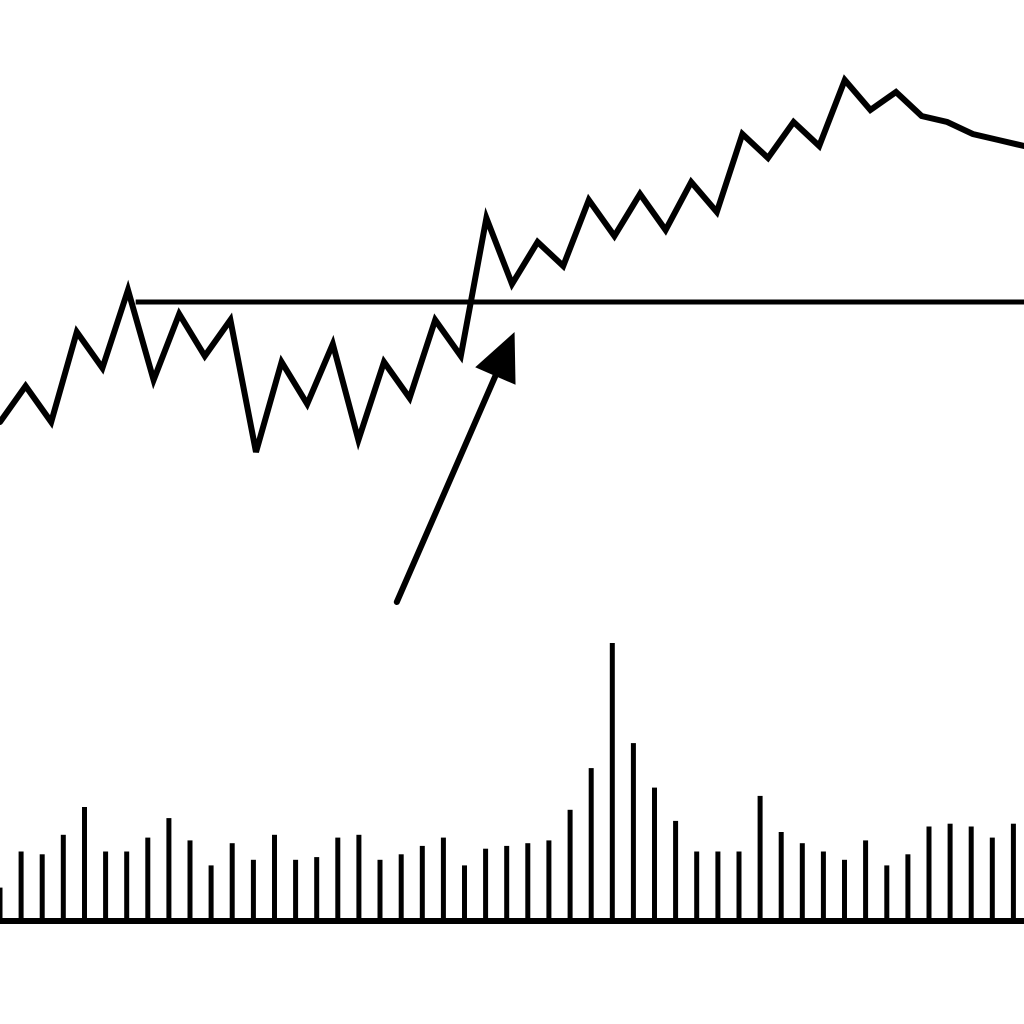 Image resolution: width=1024 pixels, height=1024 pixels. I want to click on arrow-head, so click(495, 358).